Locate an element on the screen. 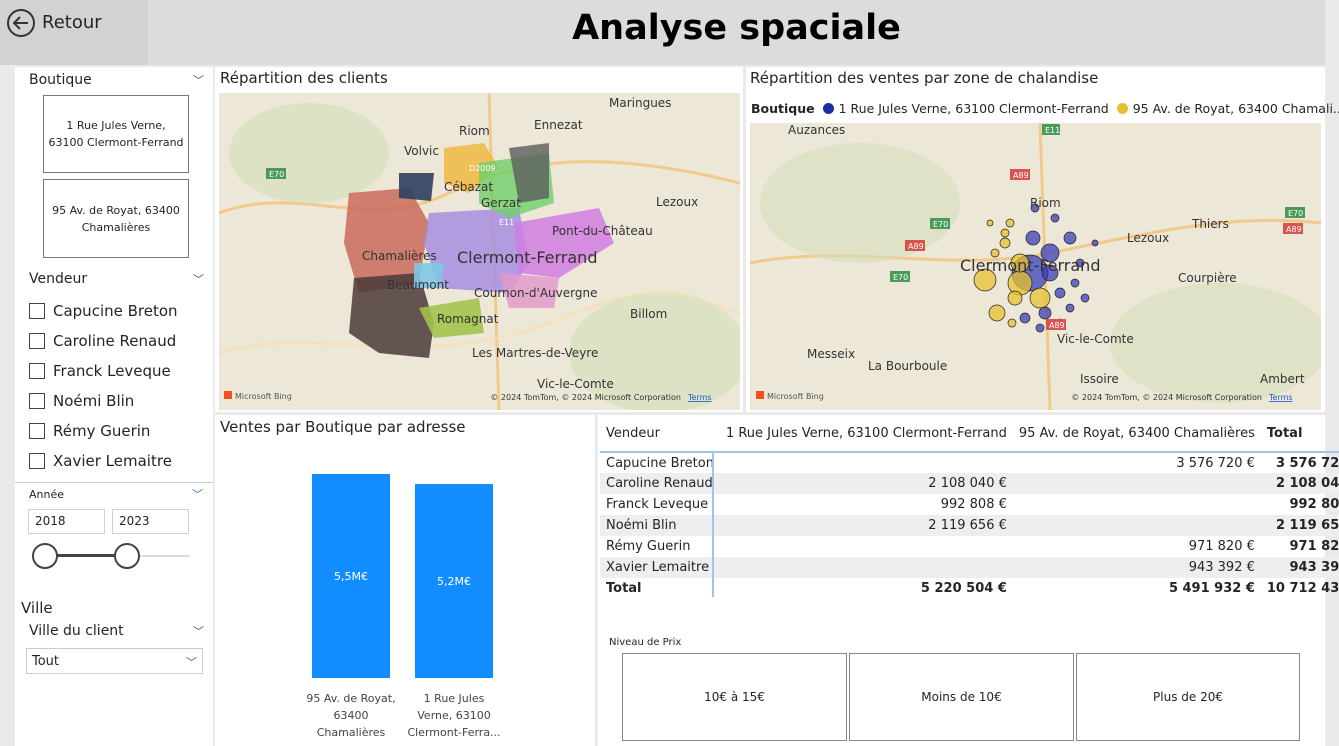 This screenshot has height=746, width=1339. year-slider-max-handle is located at coordinates (127, 556).